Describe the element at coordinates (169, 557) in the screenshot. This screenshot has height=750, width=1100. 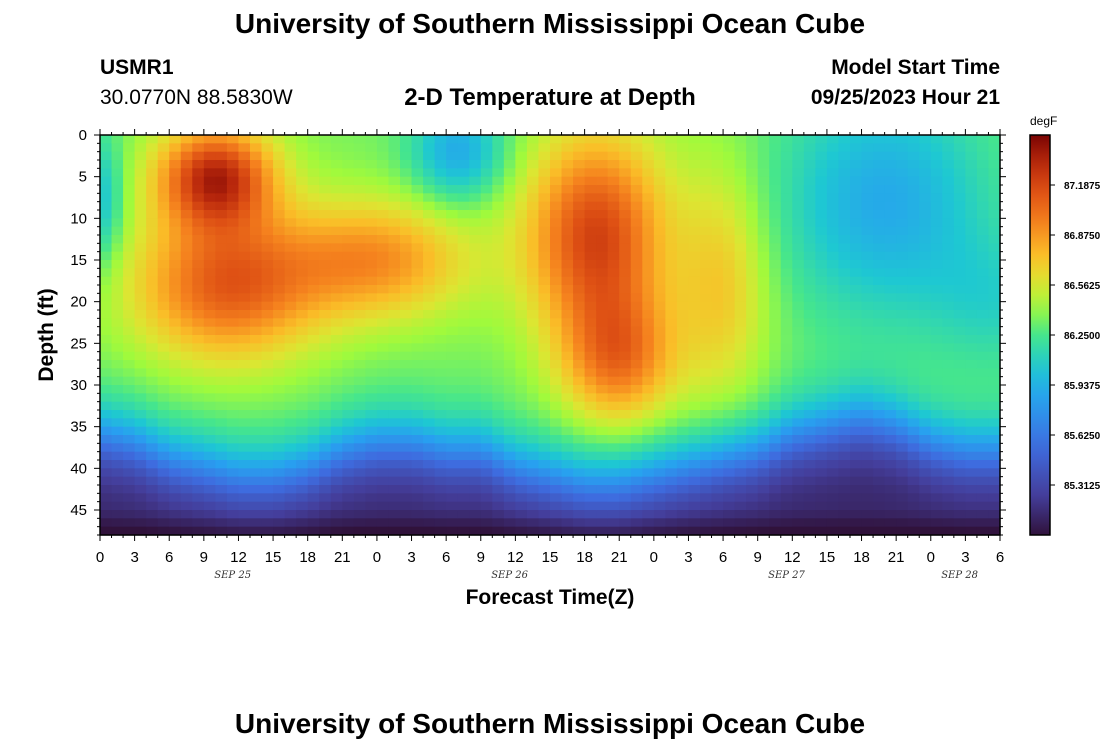
I see `x-tick-label: 6` at that location.